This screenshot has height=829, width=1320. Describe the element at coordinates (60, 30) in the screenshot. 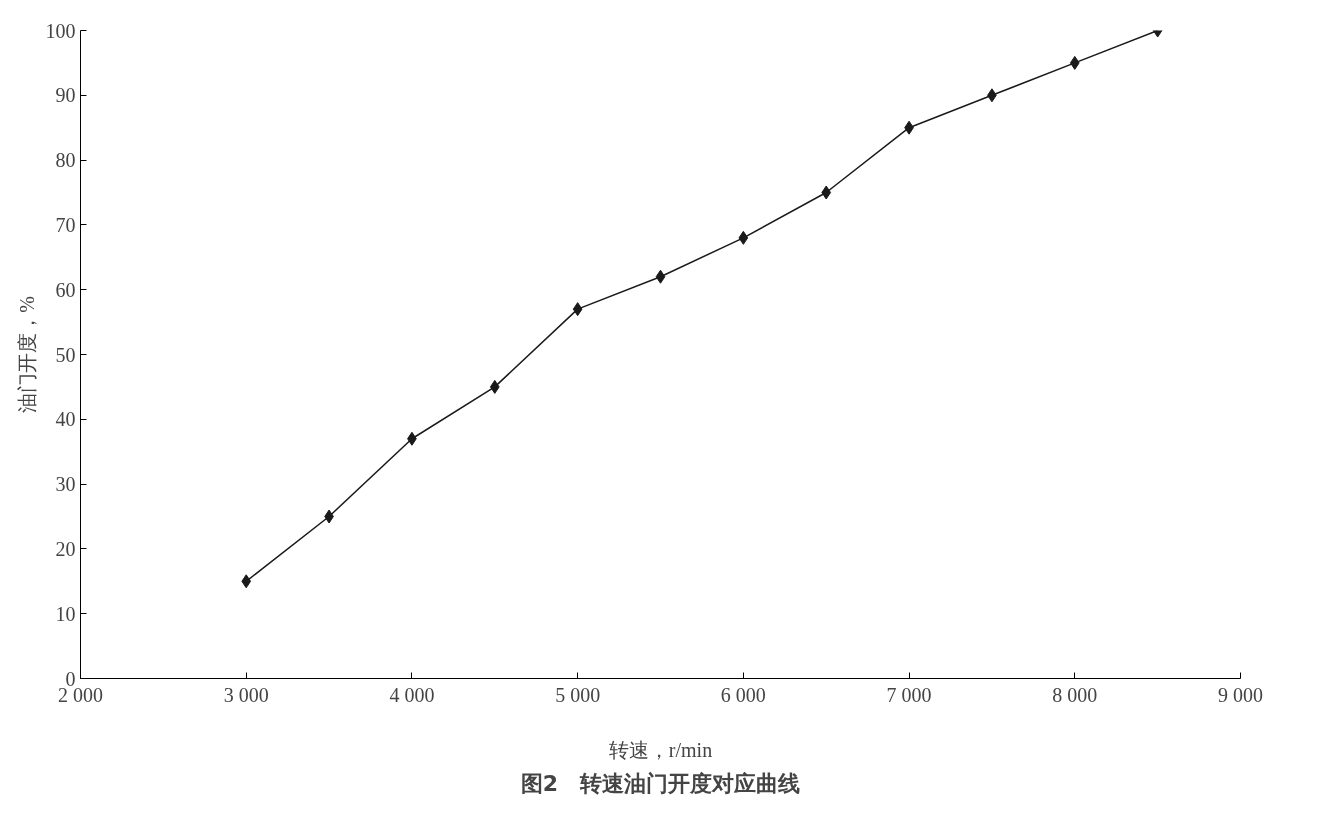

I see `y-tick-label: 100` at that location.